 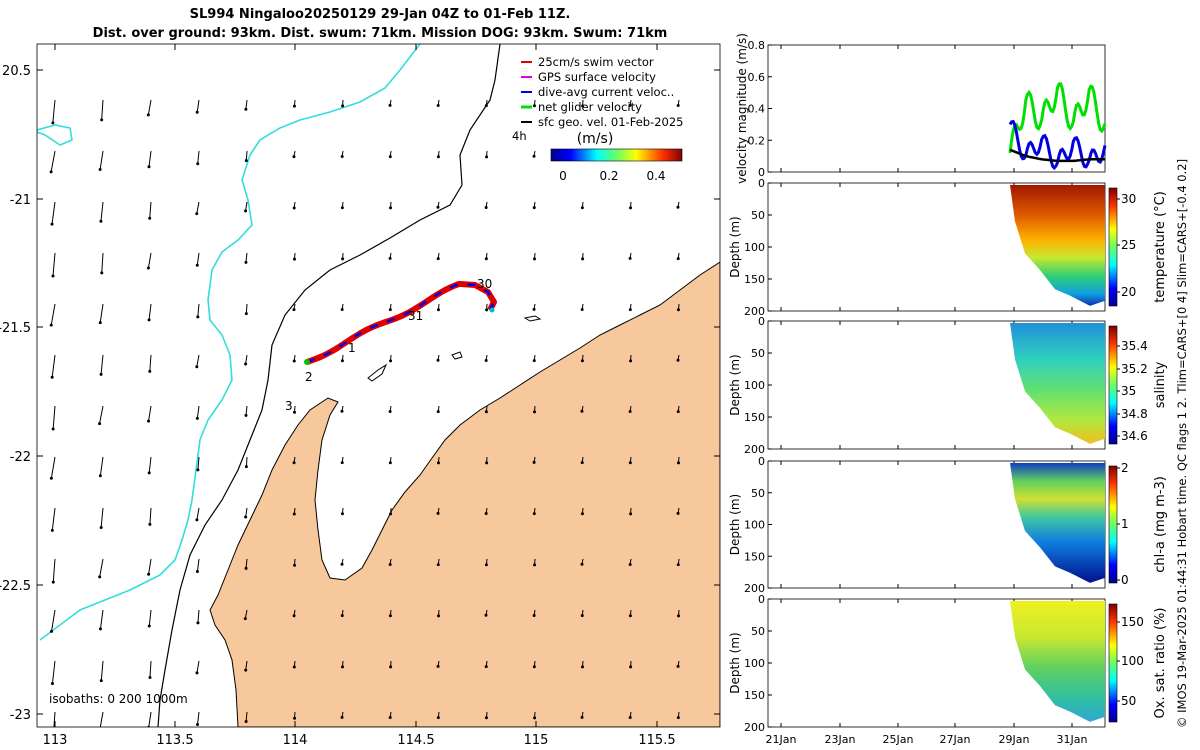 I want to click on x-tick-label: 113, so click(x=55, y=740).